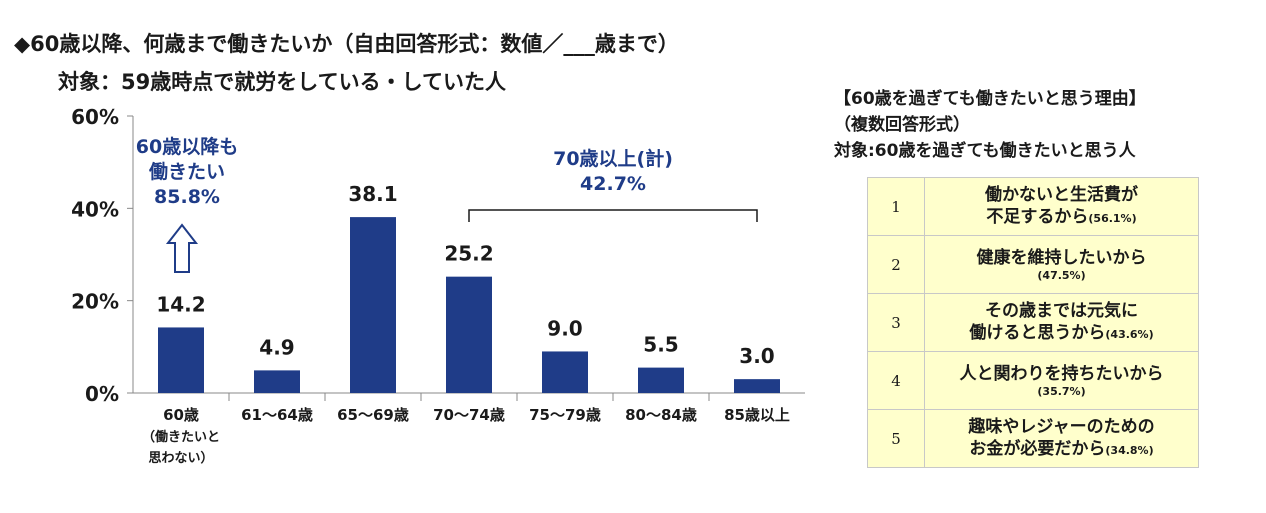 This screenshot has height=513, width=1266. I want to click on y-tick-label: 20%, so click(95, 302).